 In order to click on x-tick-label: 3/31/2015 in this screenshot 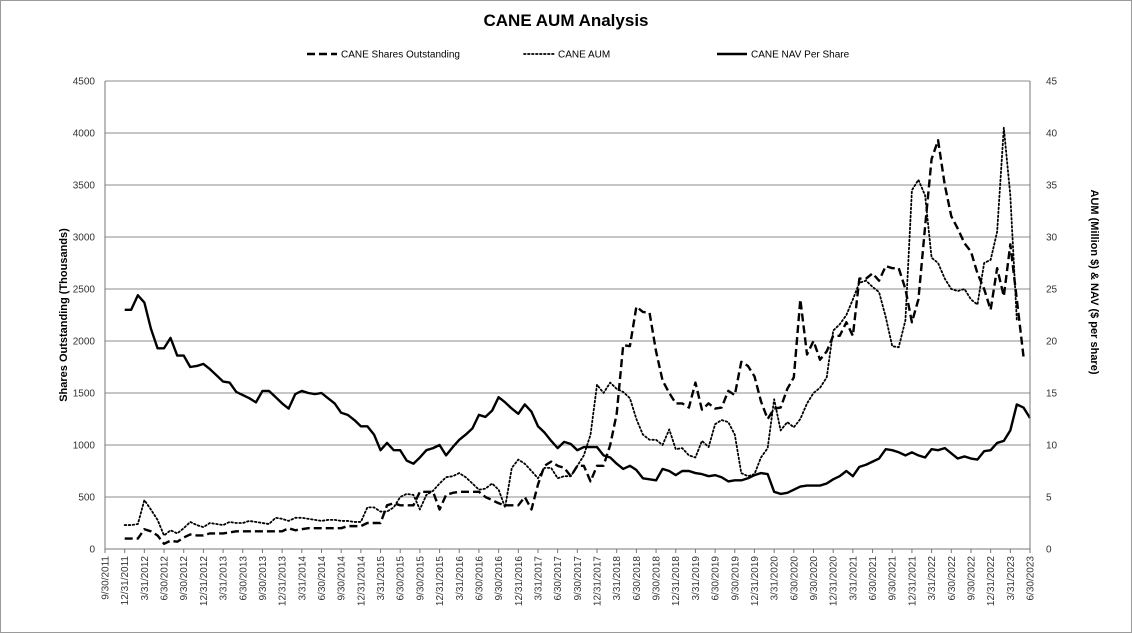, I will do `click(381, 578)`.